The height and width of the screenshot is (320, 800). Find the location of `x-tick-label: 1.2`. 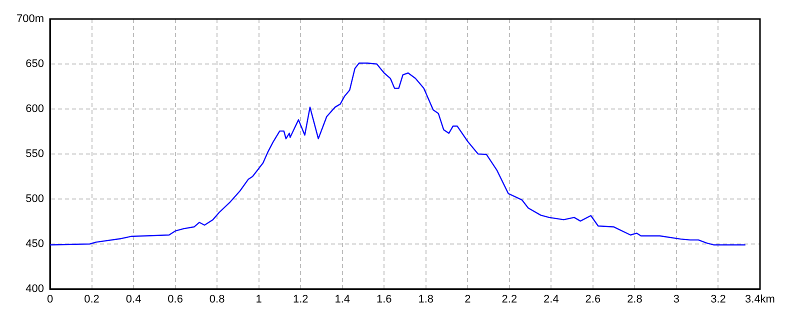

x-tick-label: 1.2 is located at coordinates (300, 300).